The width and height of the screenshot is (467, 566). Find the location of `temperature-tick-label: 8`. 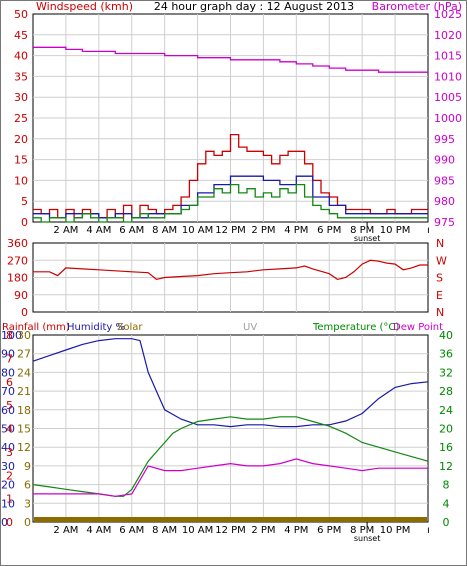

temperature-tick-label: 8 is located at coordinates (446, 485).